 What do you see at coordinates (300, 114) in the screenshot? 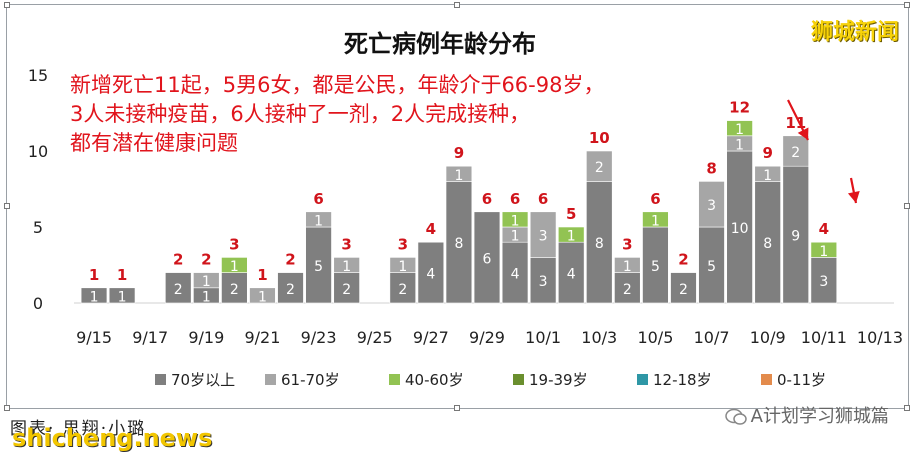
I see `annotation-line: 3人未接种疫苗，6人接种了一剂，2人完成接种，` at bounding box center [300, 114].